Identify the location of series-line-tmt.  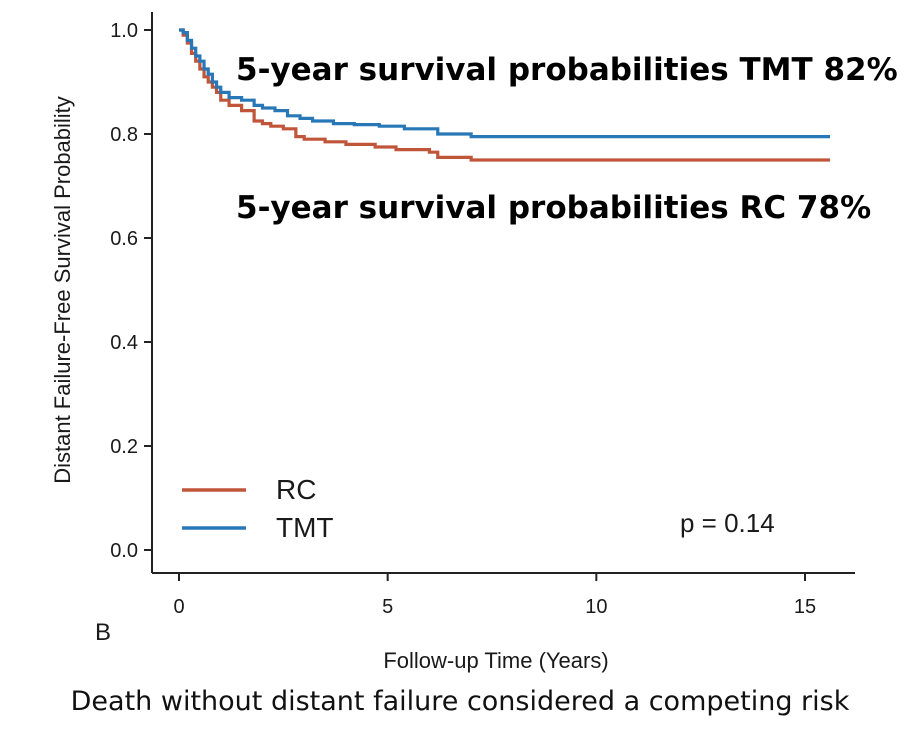
(505, 83).